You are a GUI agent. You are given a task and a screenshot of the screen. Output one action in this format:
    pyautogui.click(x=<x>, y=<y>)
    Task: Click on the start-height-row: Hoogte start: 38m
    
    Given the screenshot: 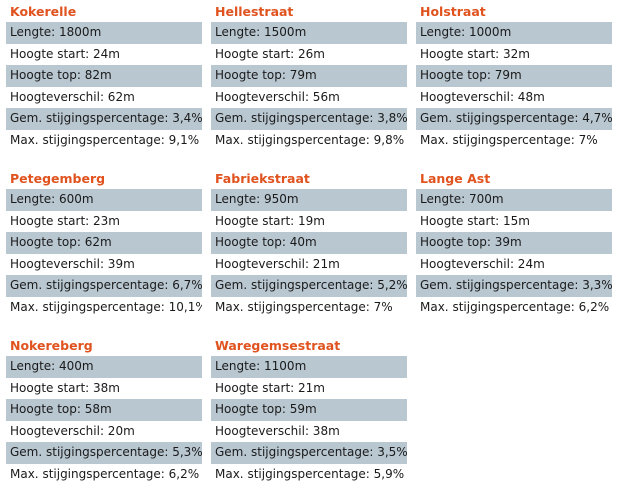 What is the action you would take?
    pyautogui.click(x=65, y=387)
    